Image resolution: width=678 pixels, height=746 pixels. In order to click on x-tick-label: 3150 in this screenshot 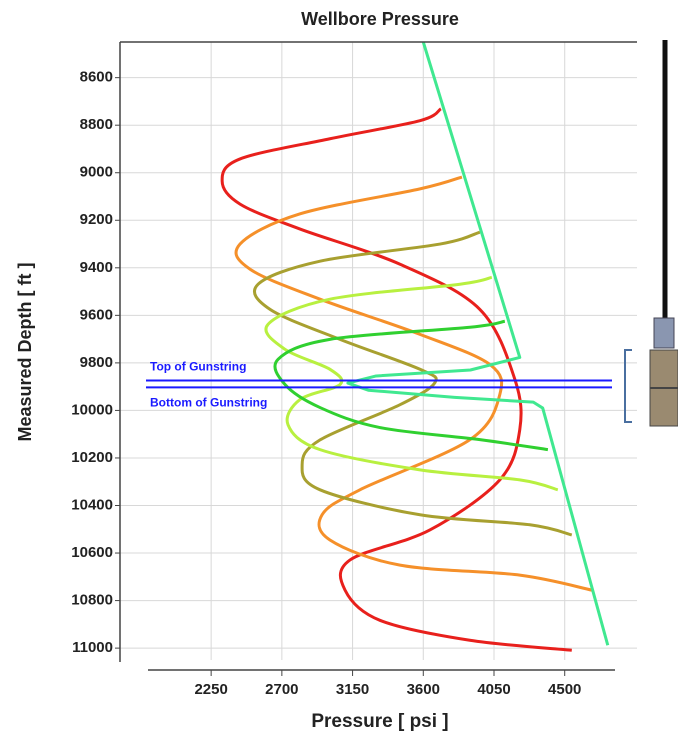, I will do `click(352, 689)`.